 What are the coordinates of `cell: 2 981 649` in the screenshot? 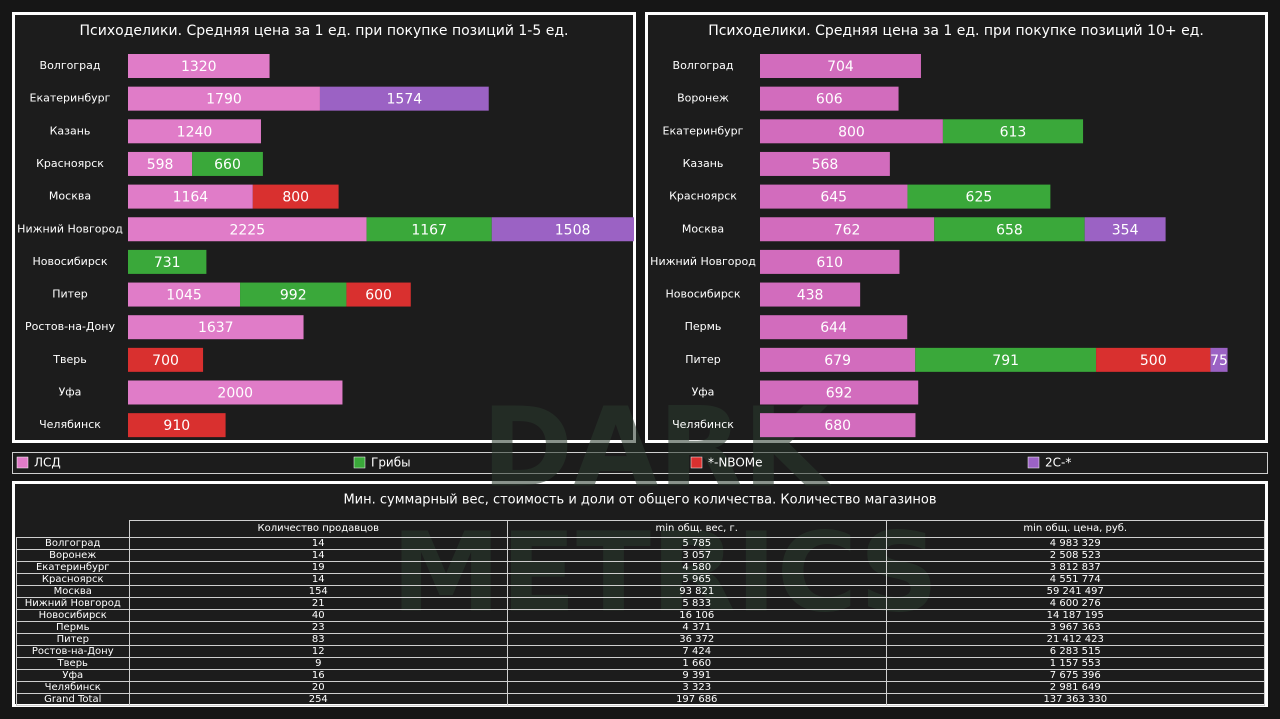 It's located at (1075, 687).